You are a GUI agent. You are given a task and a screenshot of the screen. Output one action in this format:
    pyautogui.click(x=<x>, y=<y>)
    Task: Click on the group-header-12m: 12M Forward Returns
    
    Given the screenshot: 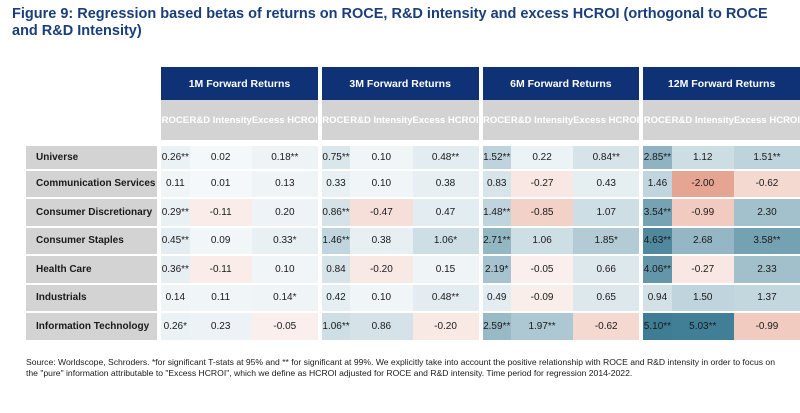 What is the action you would take?
    pyautogui.click(x=719, y=83)
    